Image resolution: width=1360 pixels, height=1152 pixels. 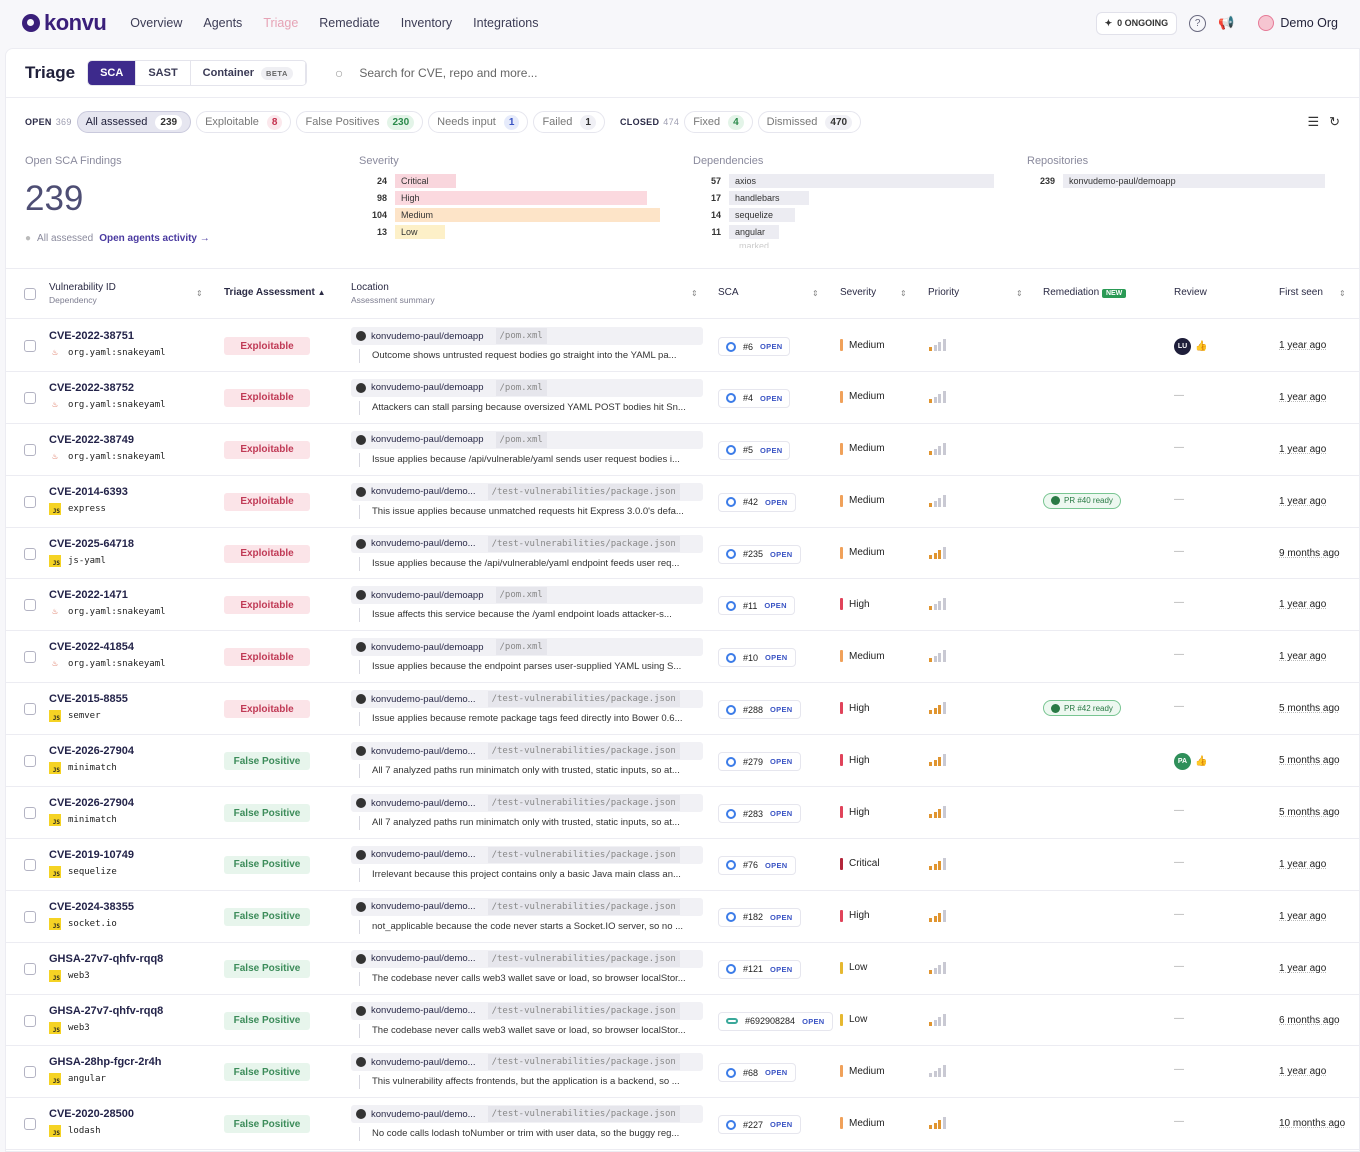 What do you see at coordinates (757, 658) in the screenshot?
I see `sca-ticket: #10 OPEN` at bounding box center [757, 658].